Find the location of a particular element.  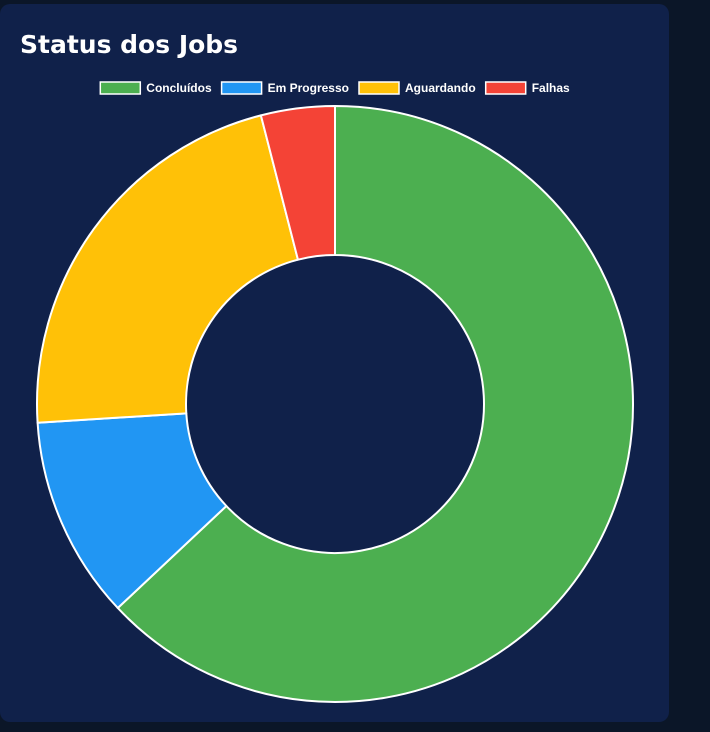

legend-label-falhas: Falhas is located at coordinates (551, 88).